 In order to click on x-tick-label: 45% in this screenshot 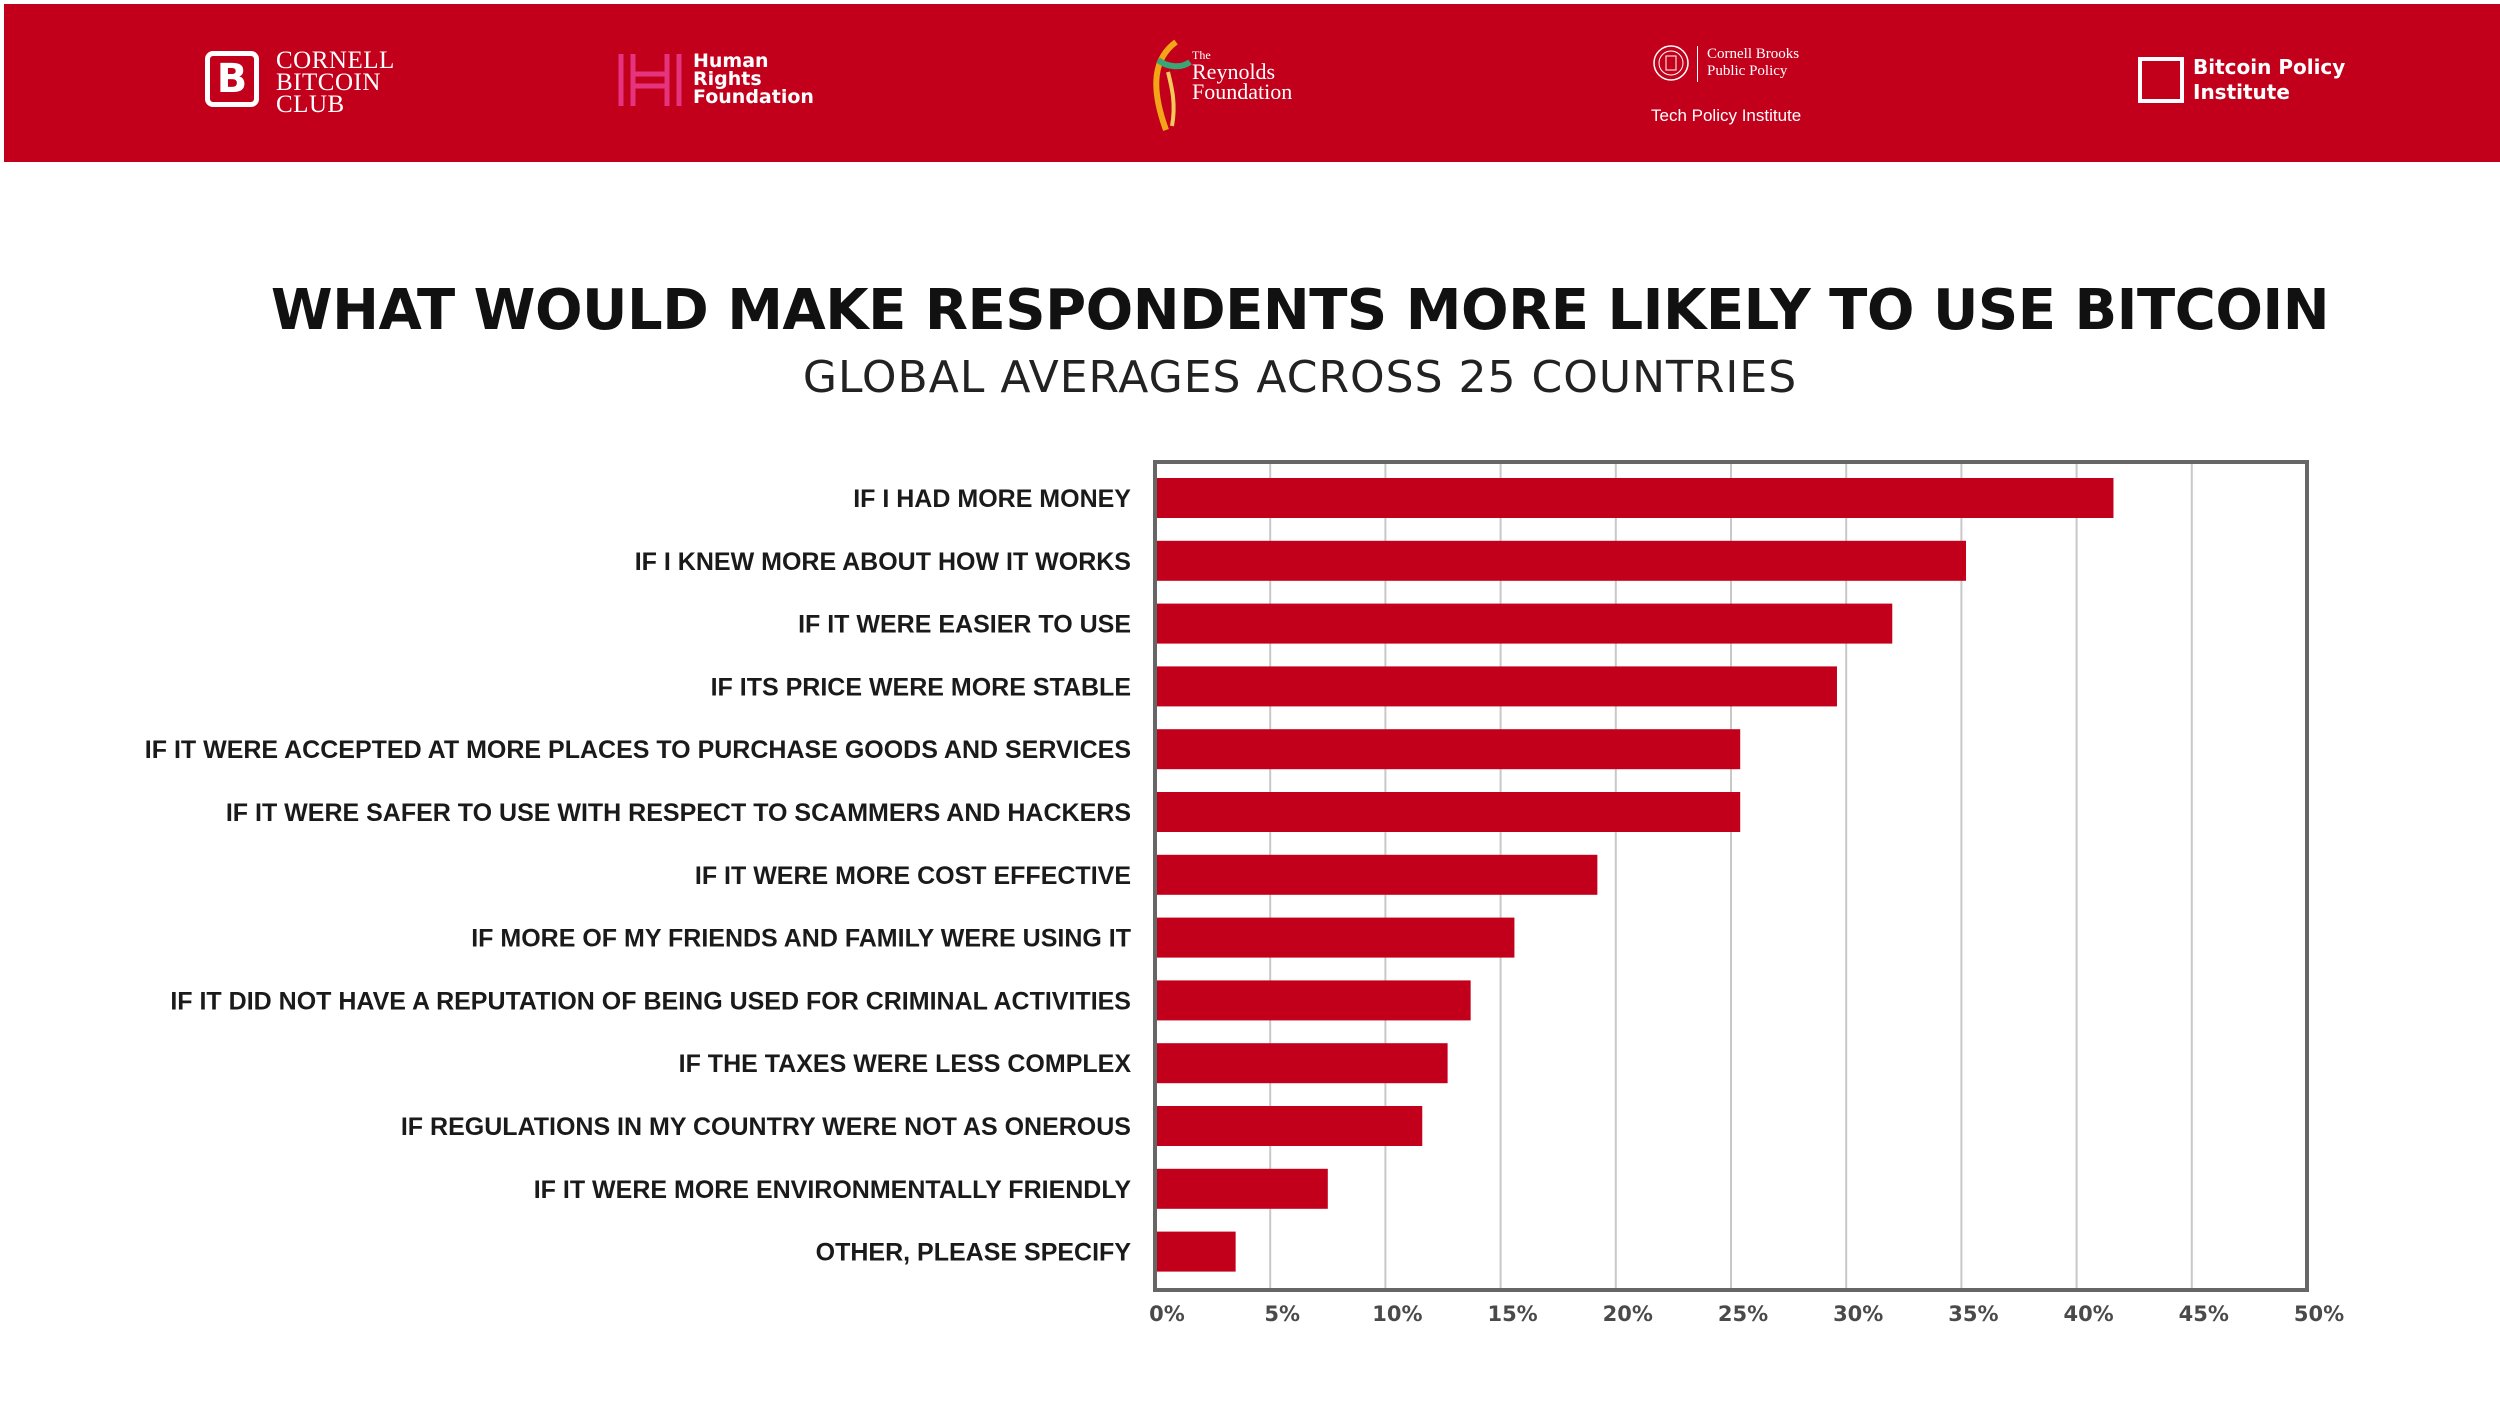, I will do `click(2204, 1314)`.